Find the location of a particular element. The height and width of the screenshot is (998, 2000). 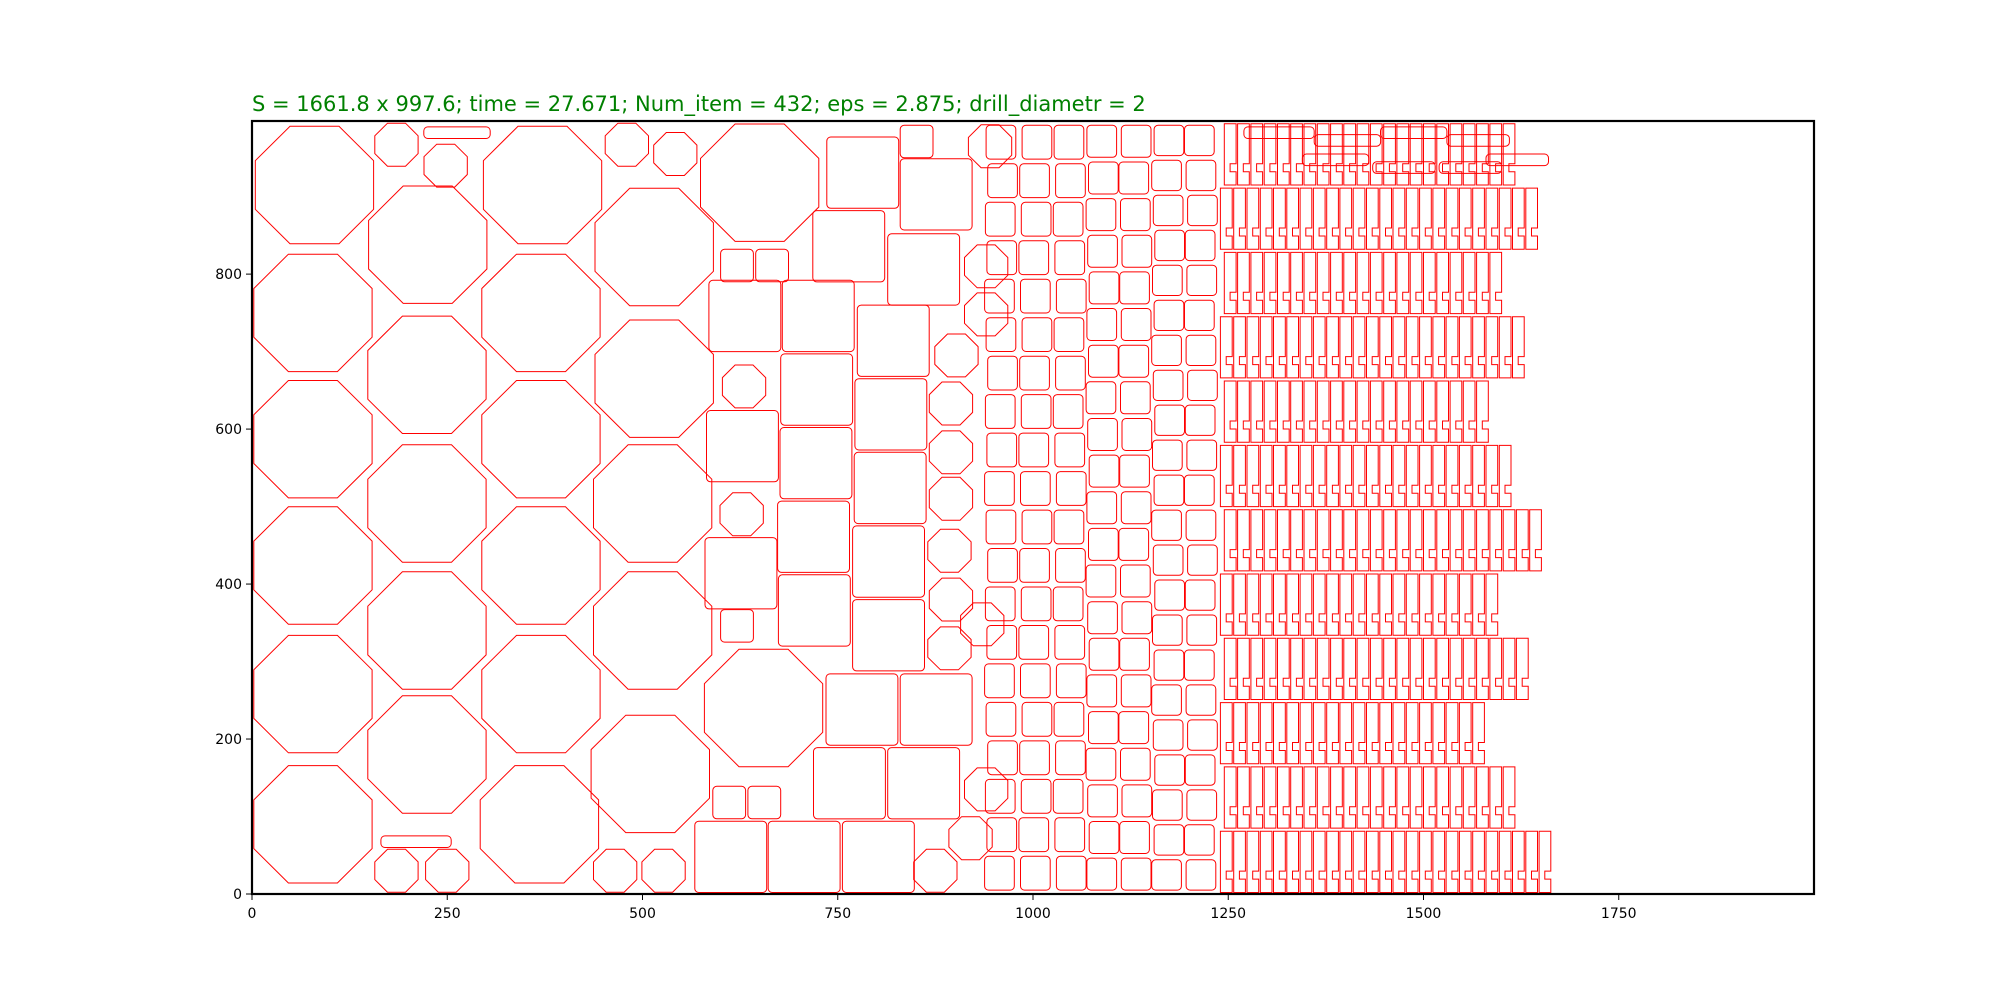

x-tick-label-6: 1500 is located at coordinates (1424, 914).